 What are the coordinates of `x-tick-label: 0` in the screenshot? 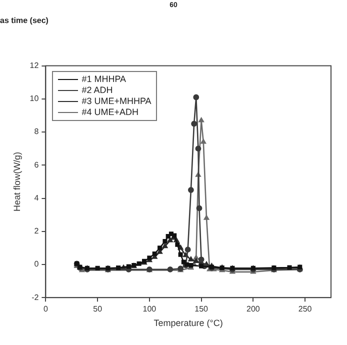 It's located at (45, 309).